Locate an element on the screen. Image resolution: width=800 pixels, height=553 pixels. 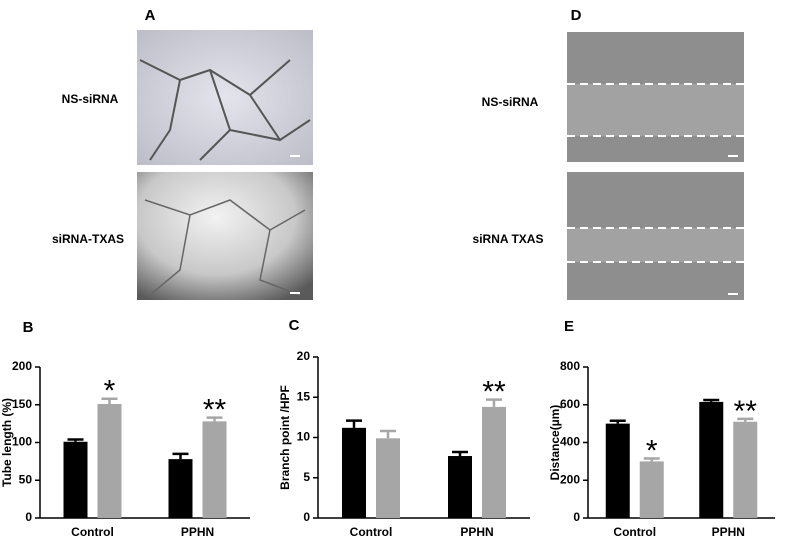
panel-label: D is located at coordinates (576, 15).